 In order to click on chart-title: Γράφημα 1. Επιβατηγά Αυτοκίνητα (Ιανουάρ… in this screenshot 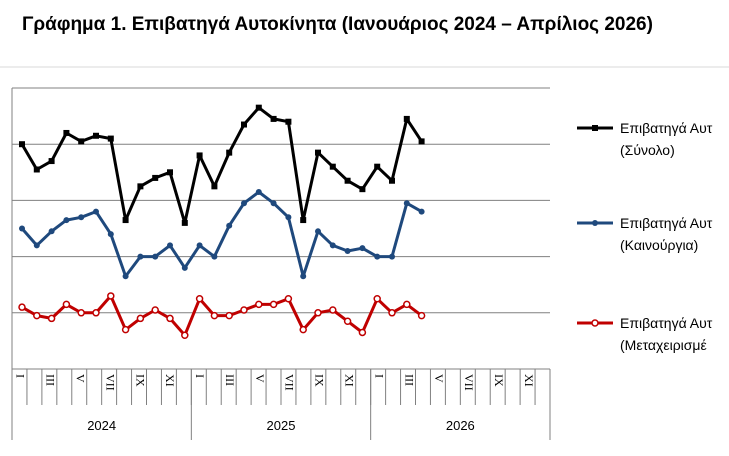, I will do `click(337, 24)`.